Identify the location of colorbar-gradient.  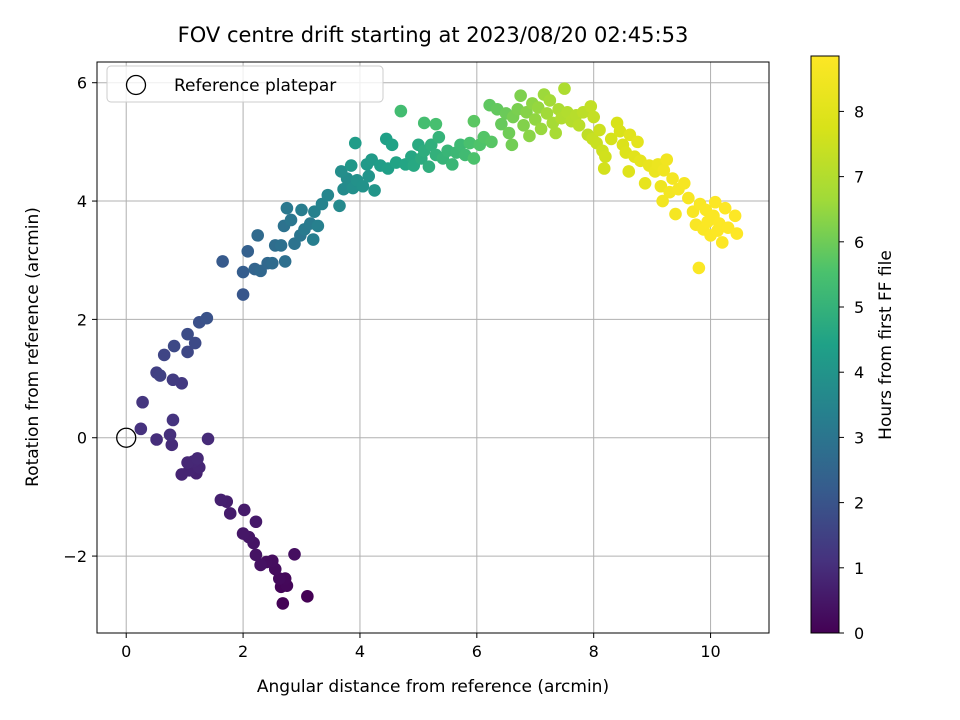
(825, 344).